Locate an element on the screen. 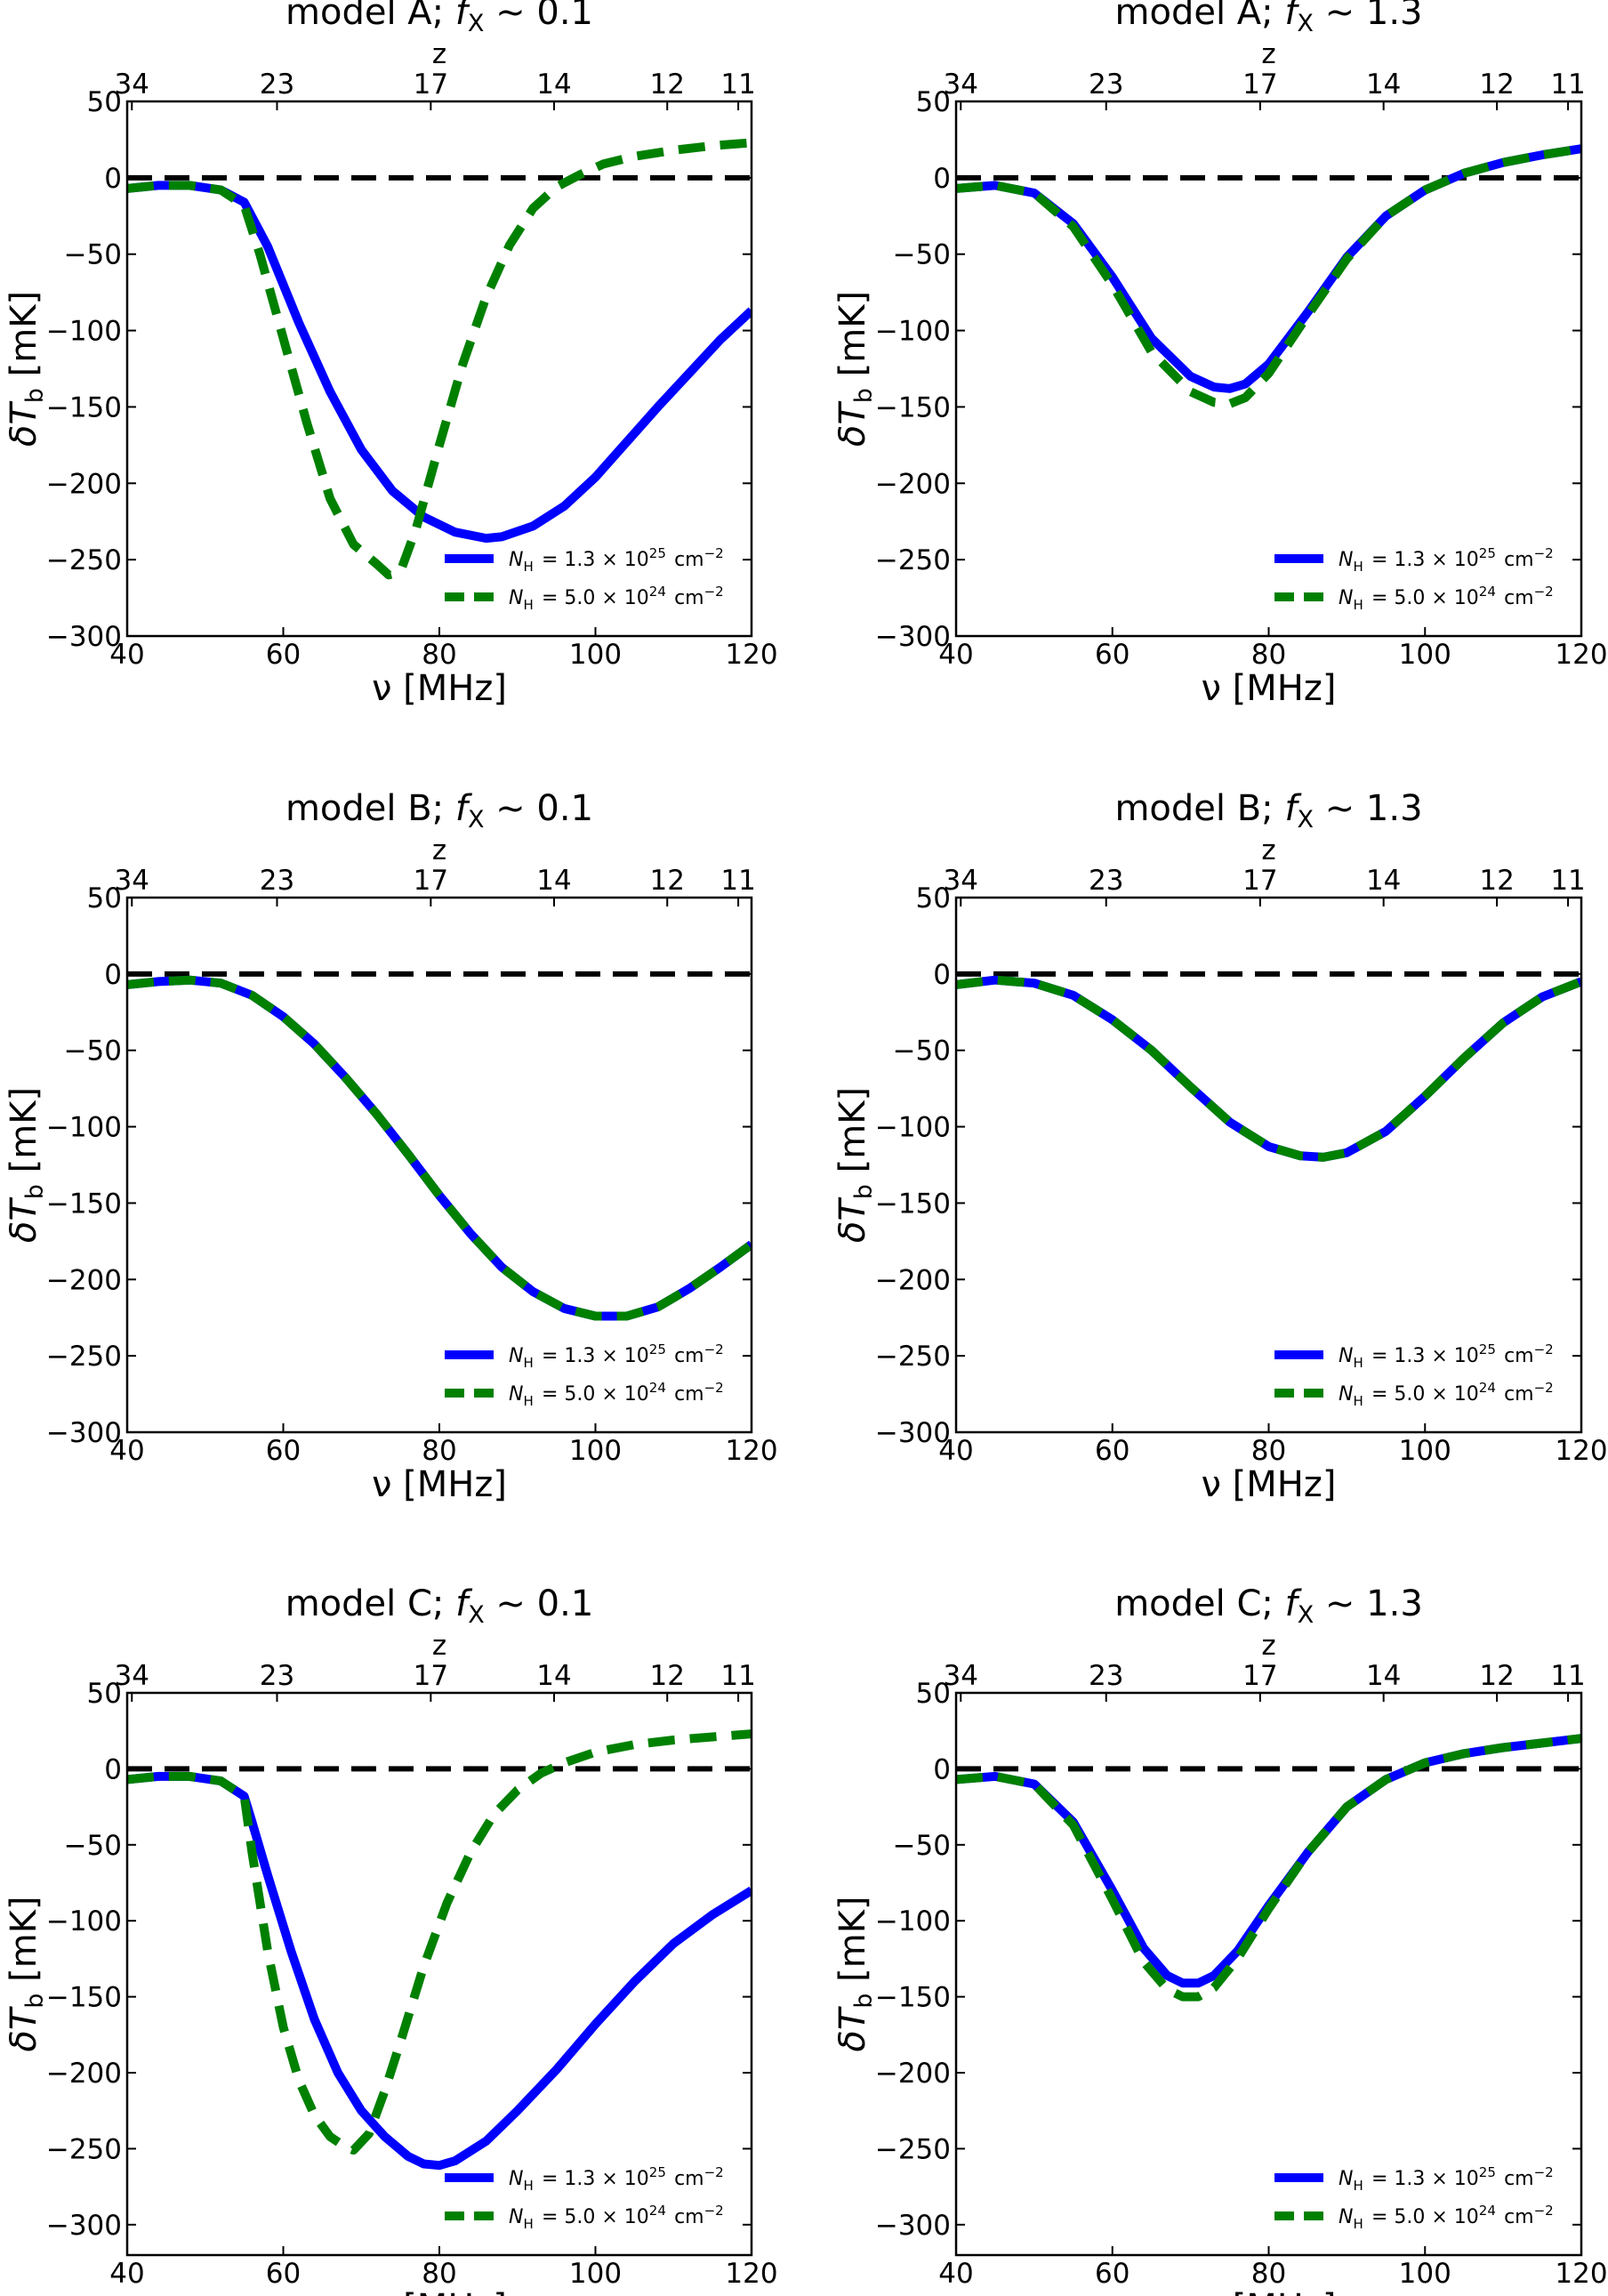 The height and width of the screenshot is (2296, 1608). chart-title: model B; fX ~ 0.1 is located at coordinates (439, 811).